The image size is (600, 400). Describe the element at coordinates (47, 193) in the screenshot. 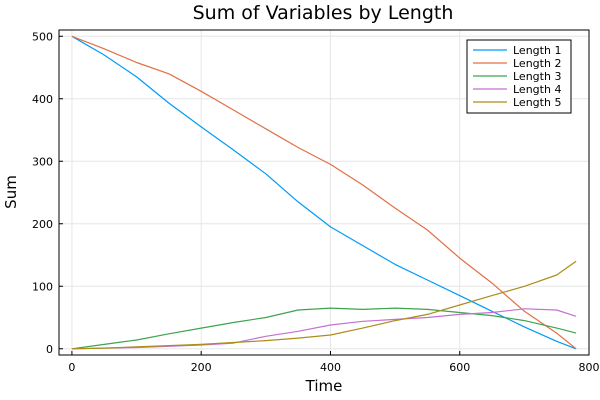

I see `y-axis: 0 100 200 300 400 500` at that location.